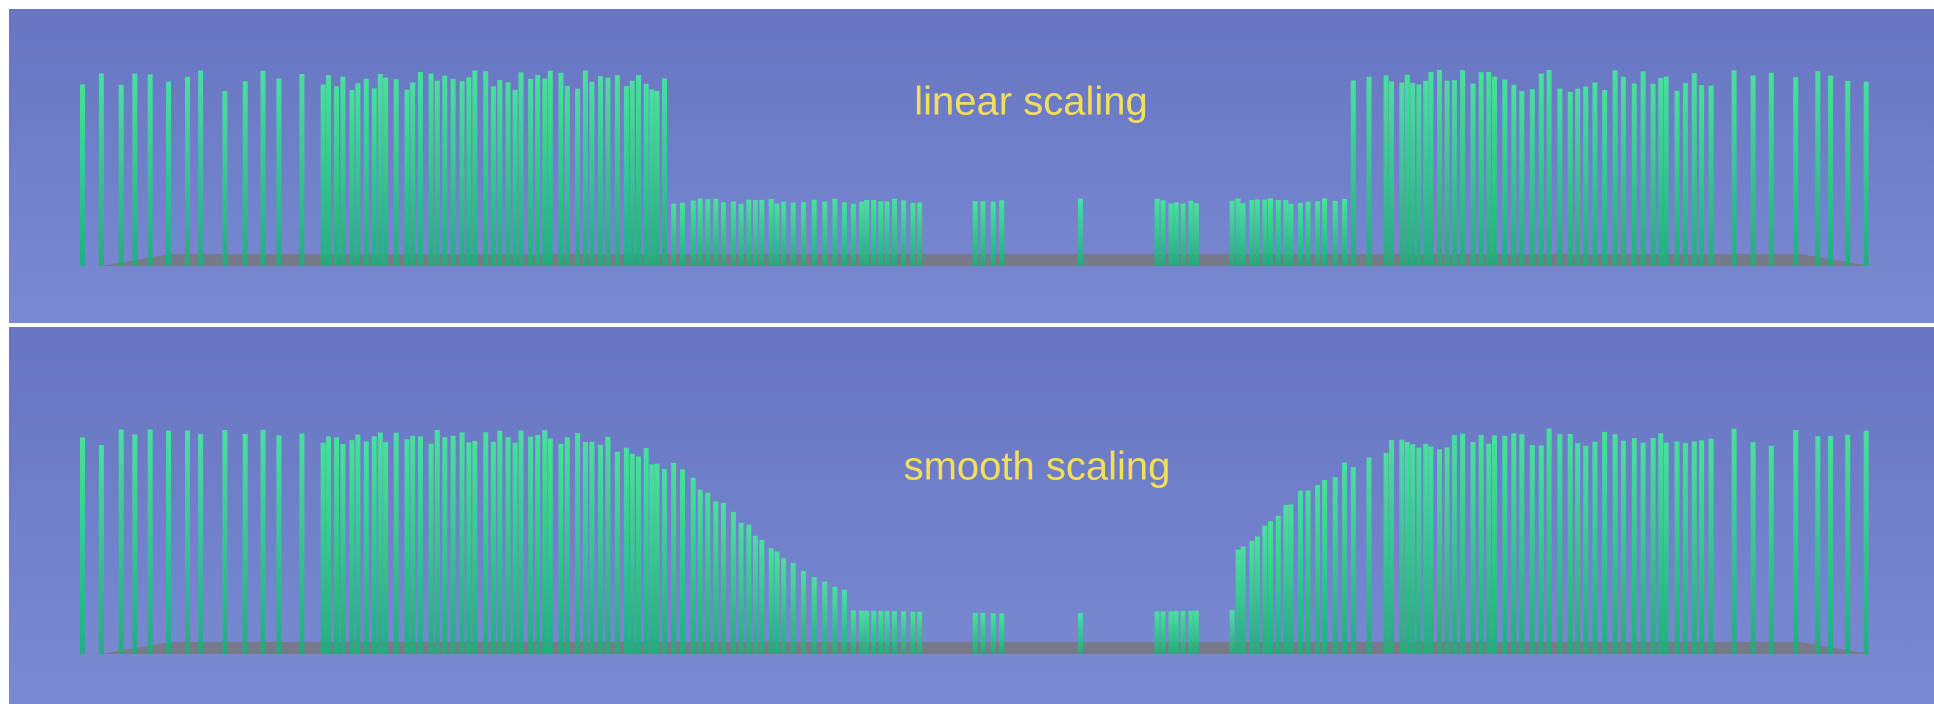 The height and width of the screenshot is (704, 1934). I want to click on panel-label: smooth scaling, so click(1037, 467).